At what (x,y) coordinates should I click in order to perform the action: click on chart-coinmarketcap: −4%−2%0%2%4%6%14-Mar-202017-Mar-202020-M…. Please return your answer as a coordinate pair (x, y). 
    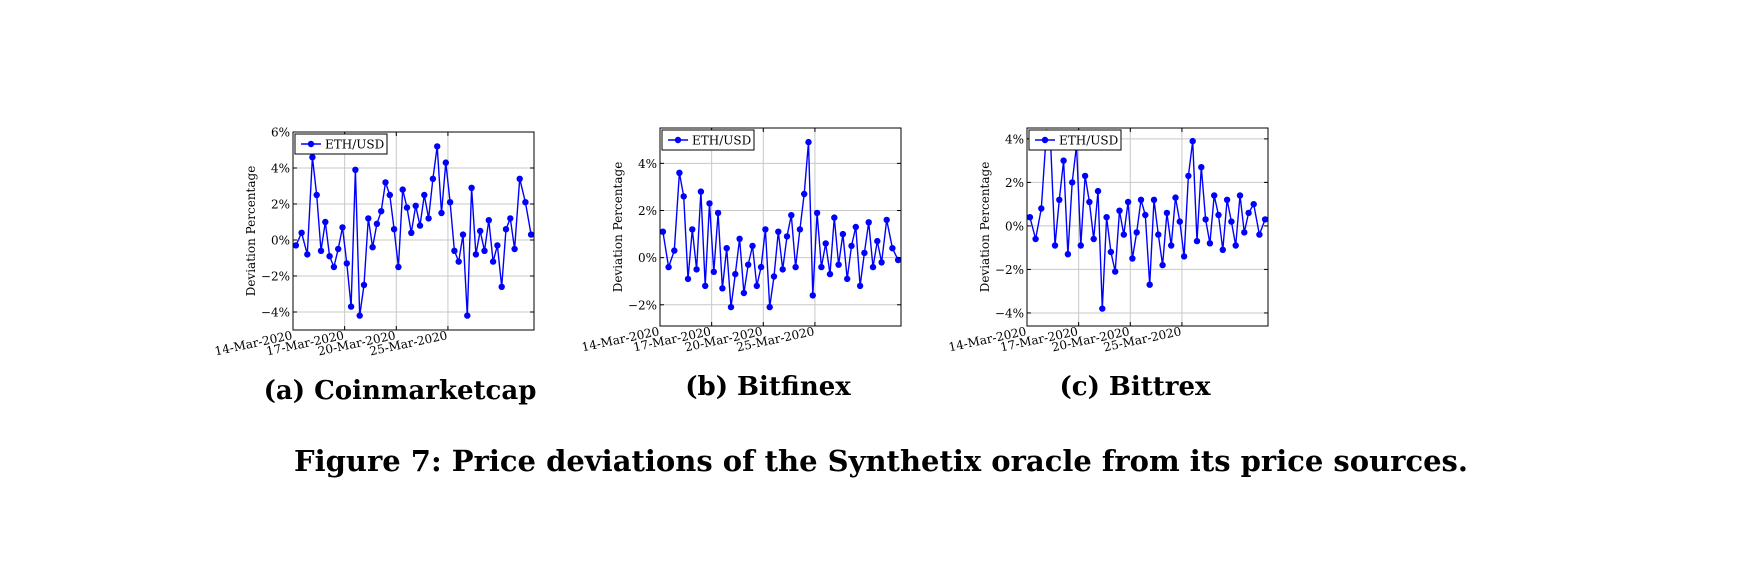
    Looking at the image, I should click on (374, 242).